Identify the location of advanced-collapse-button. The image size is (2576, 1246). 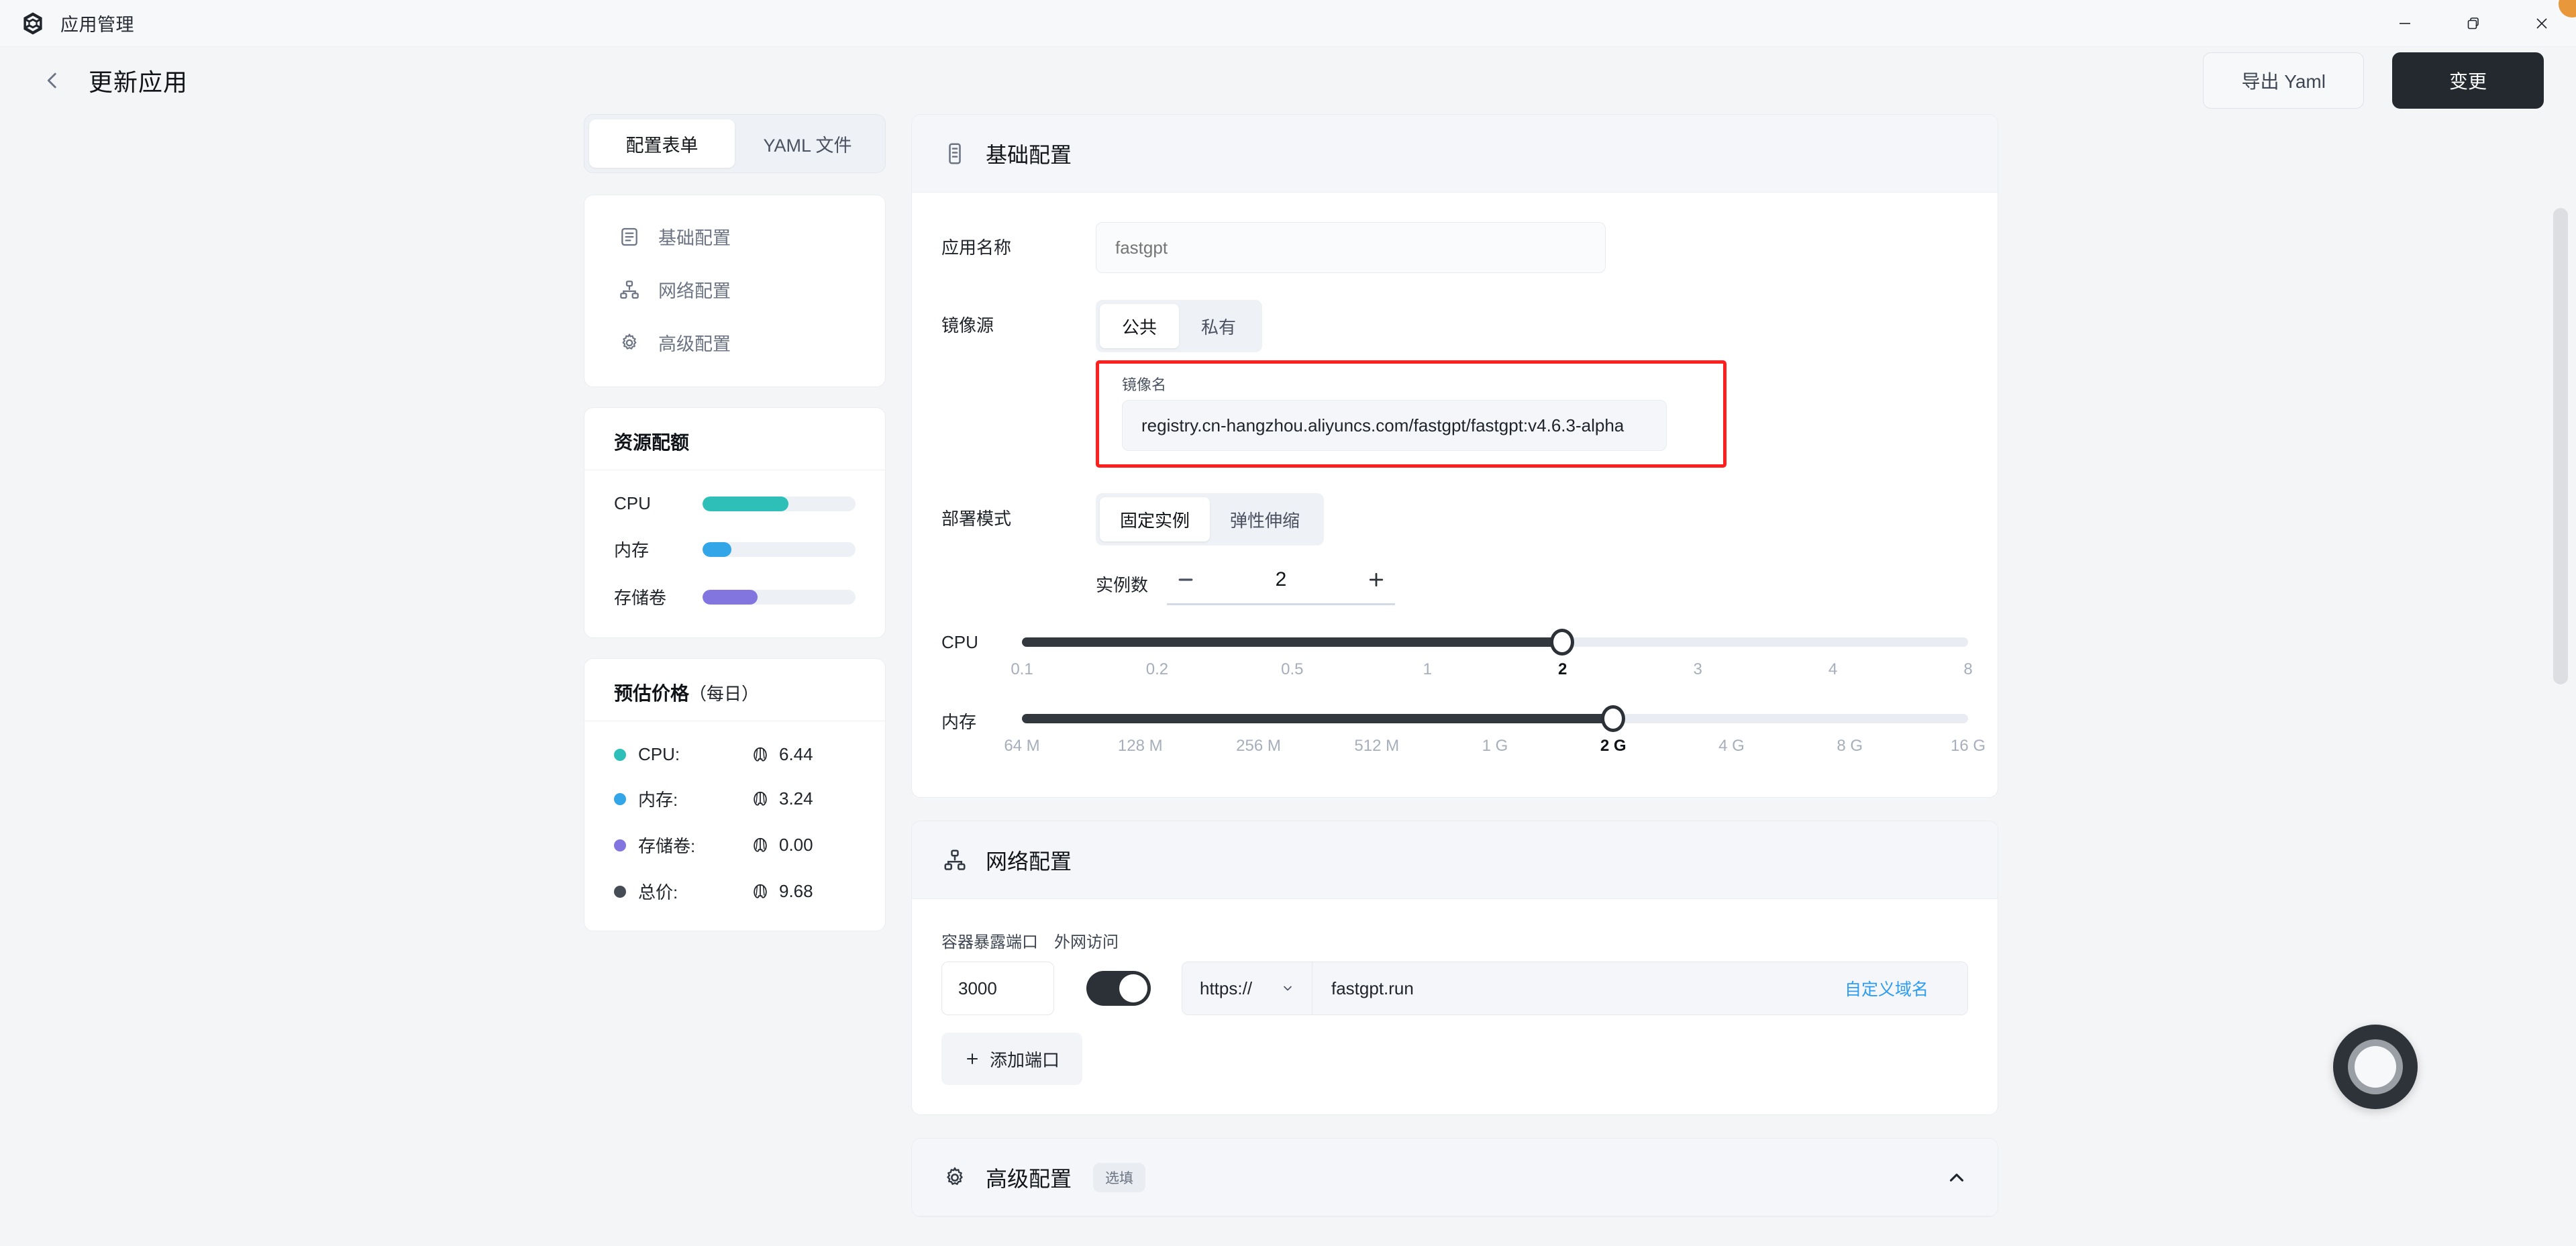
(1956, 1177).